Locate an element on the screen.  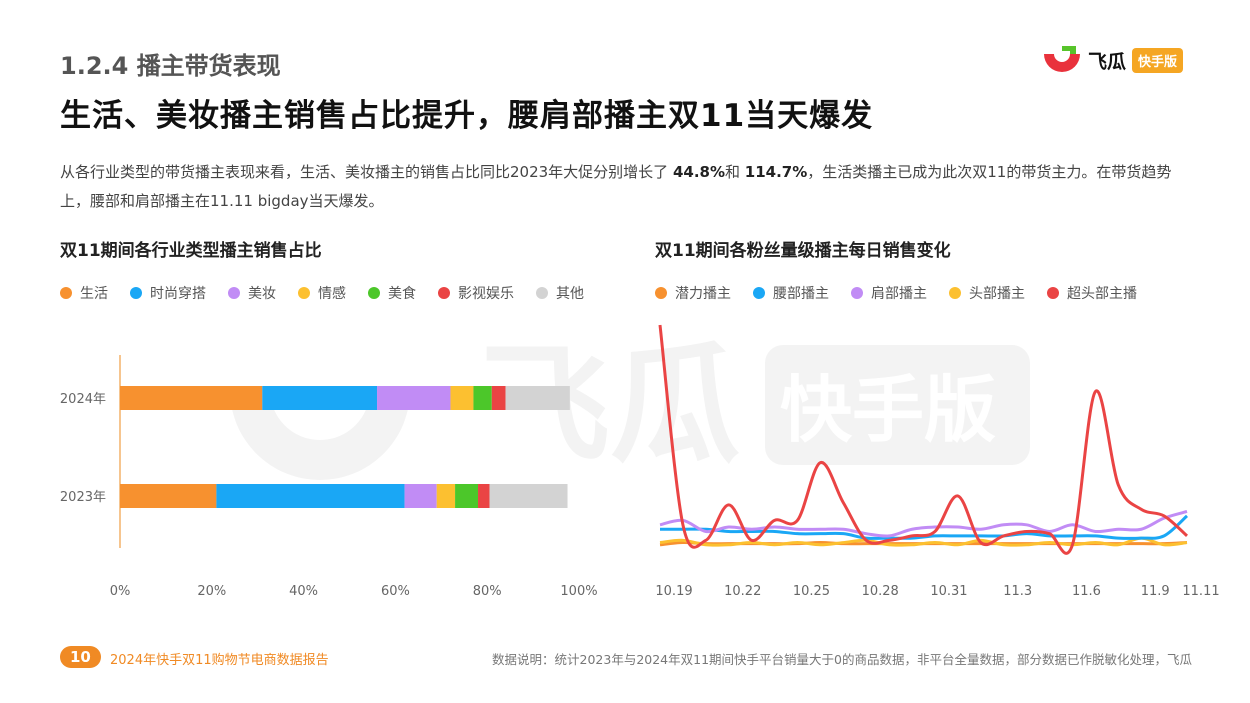
desc-part2: 和 is located at coordinates (735, 172).